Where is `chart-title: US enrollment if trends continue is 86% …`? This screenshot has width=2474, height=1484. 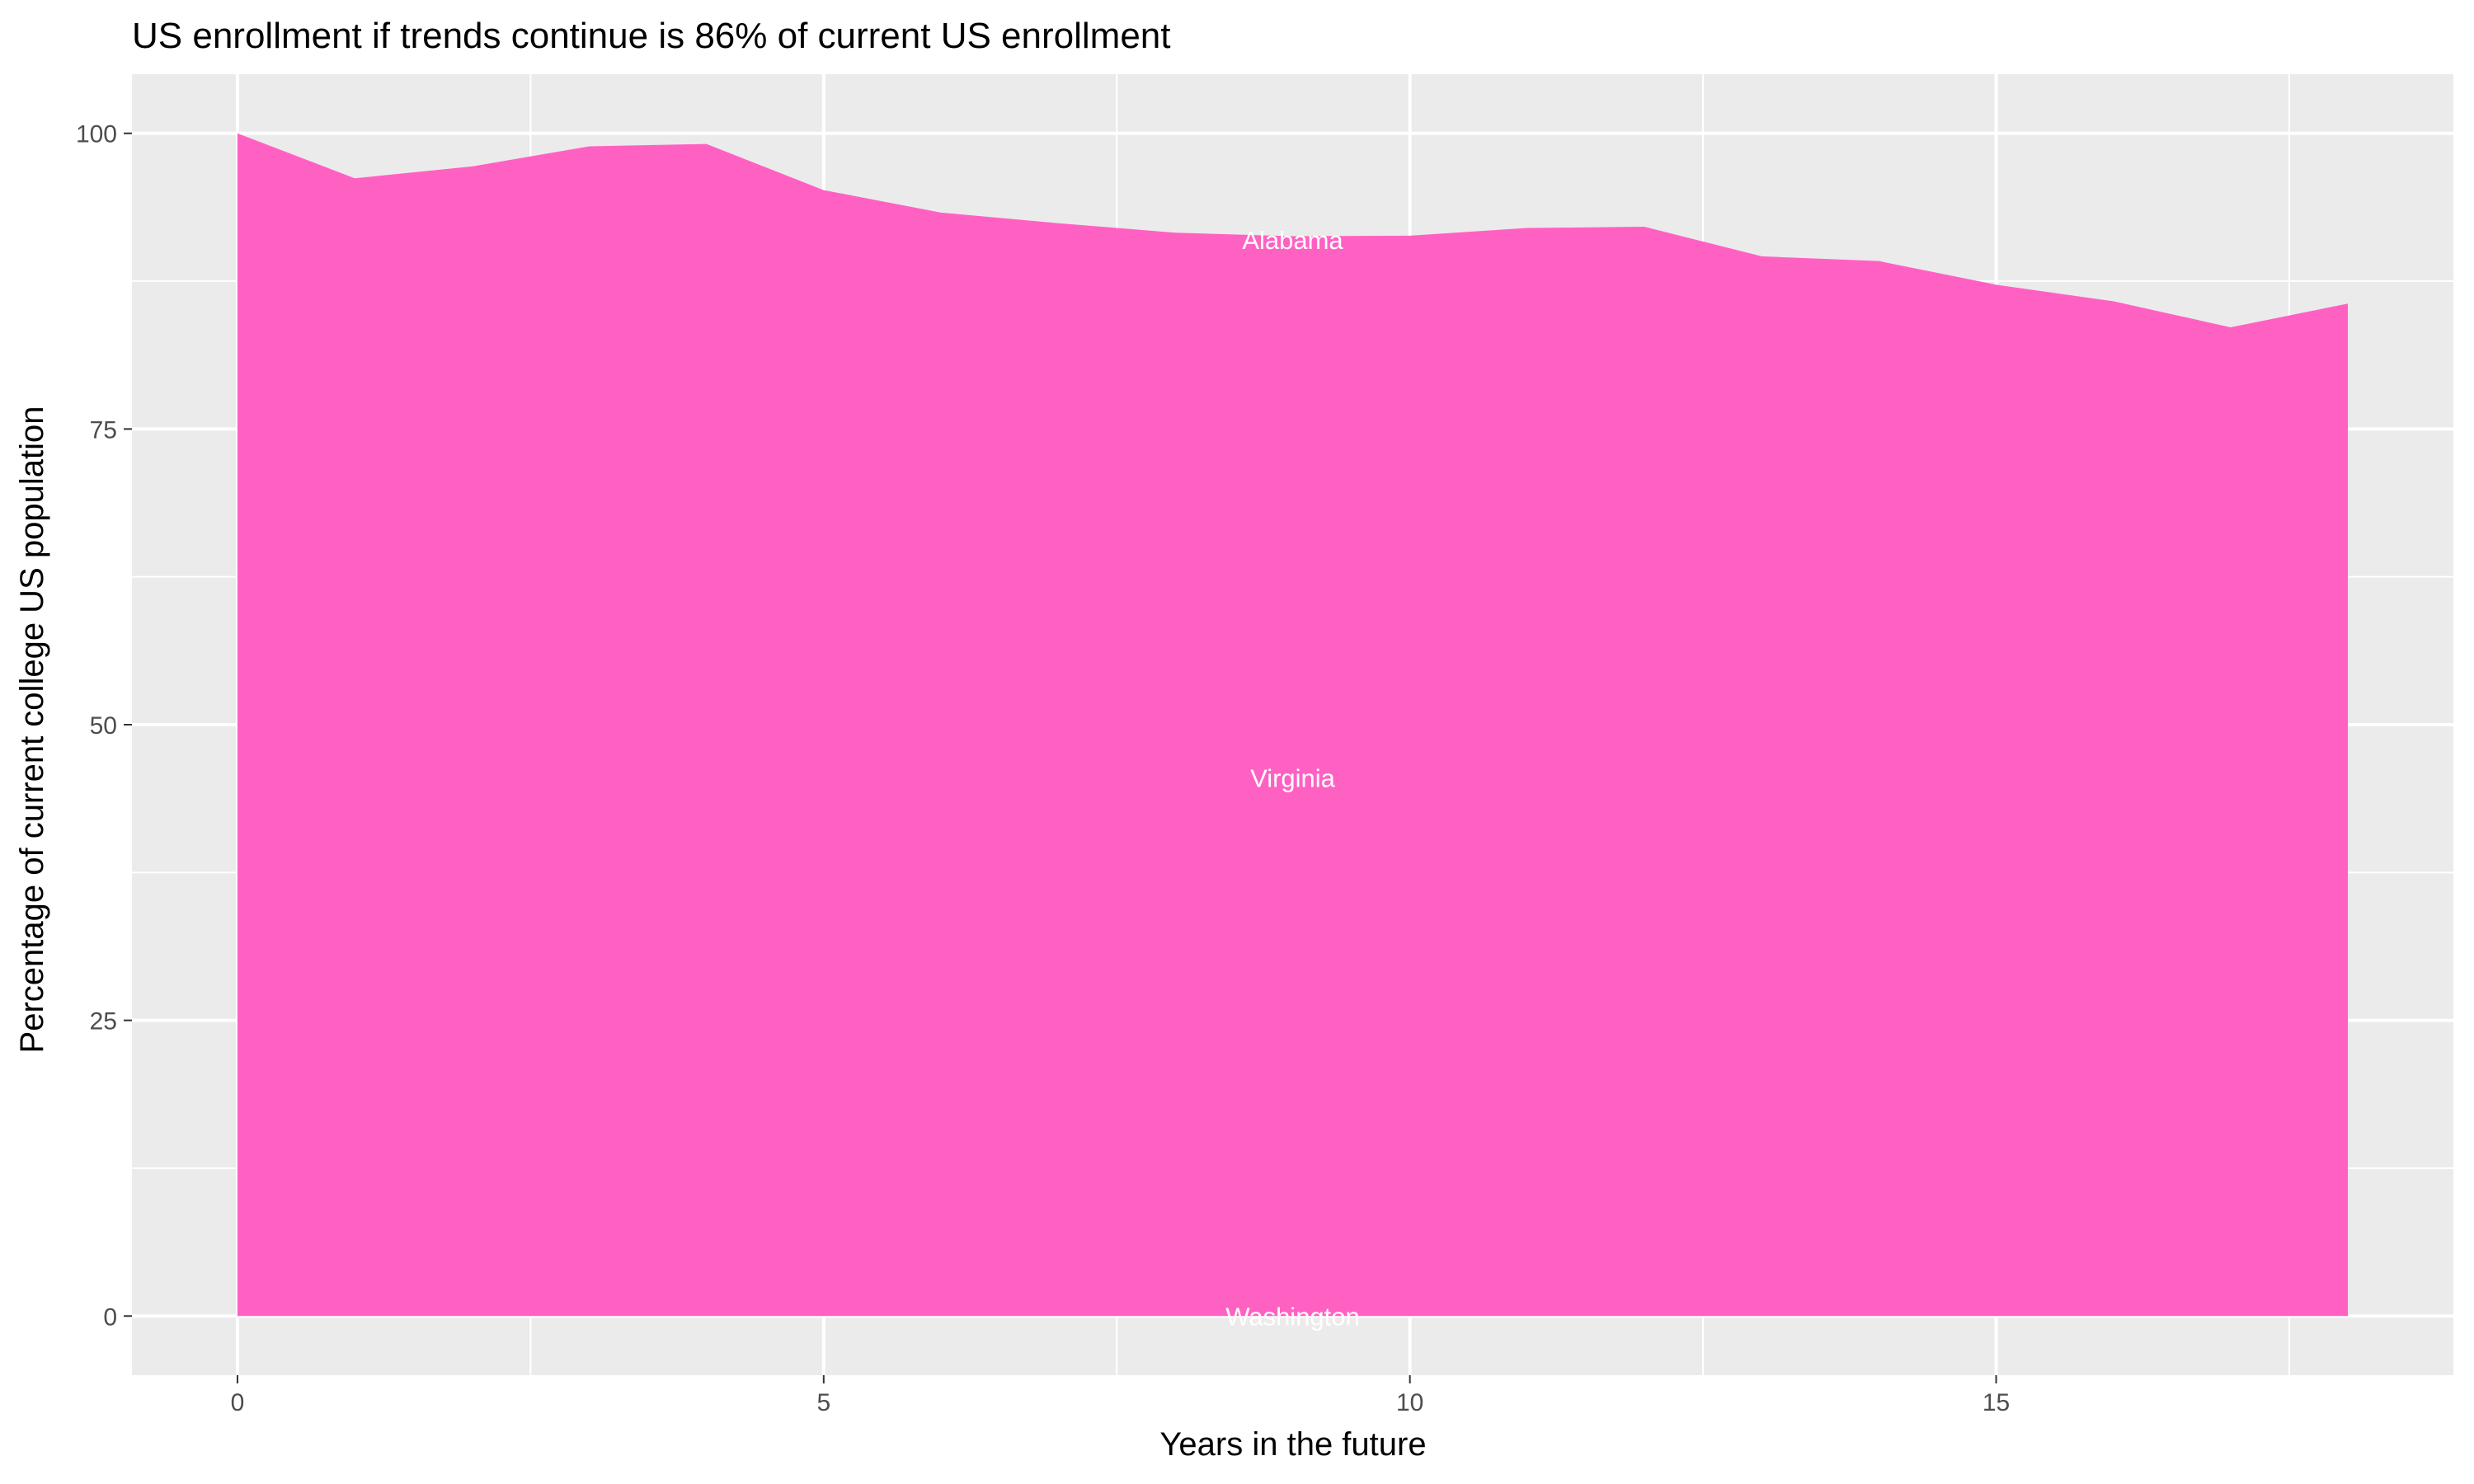
chart-title: US enrollment if trends continue is 86% … is located at coordinates (651, 36).